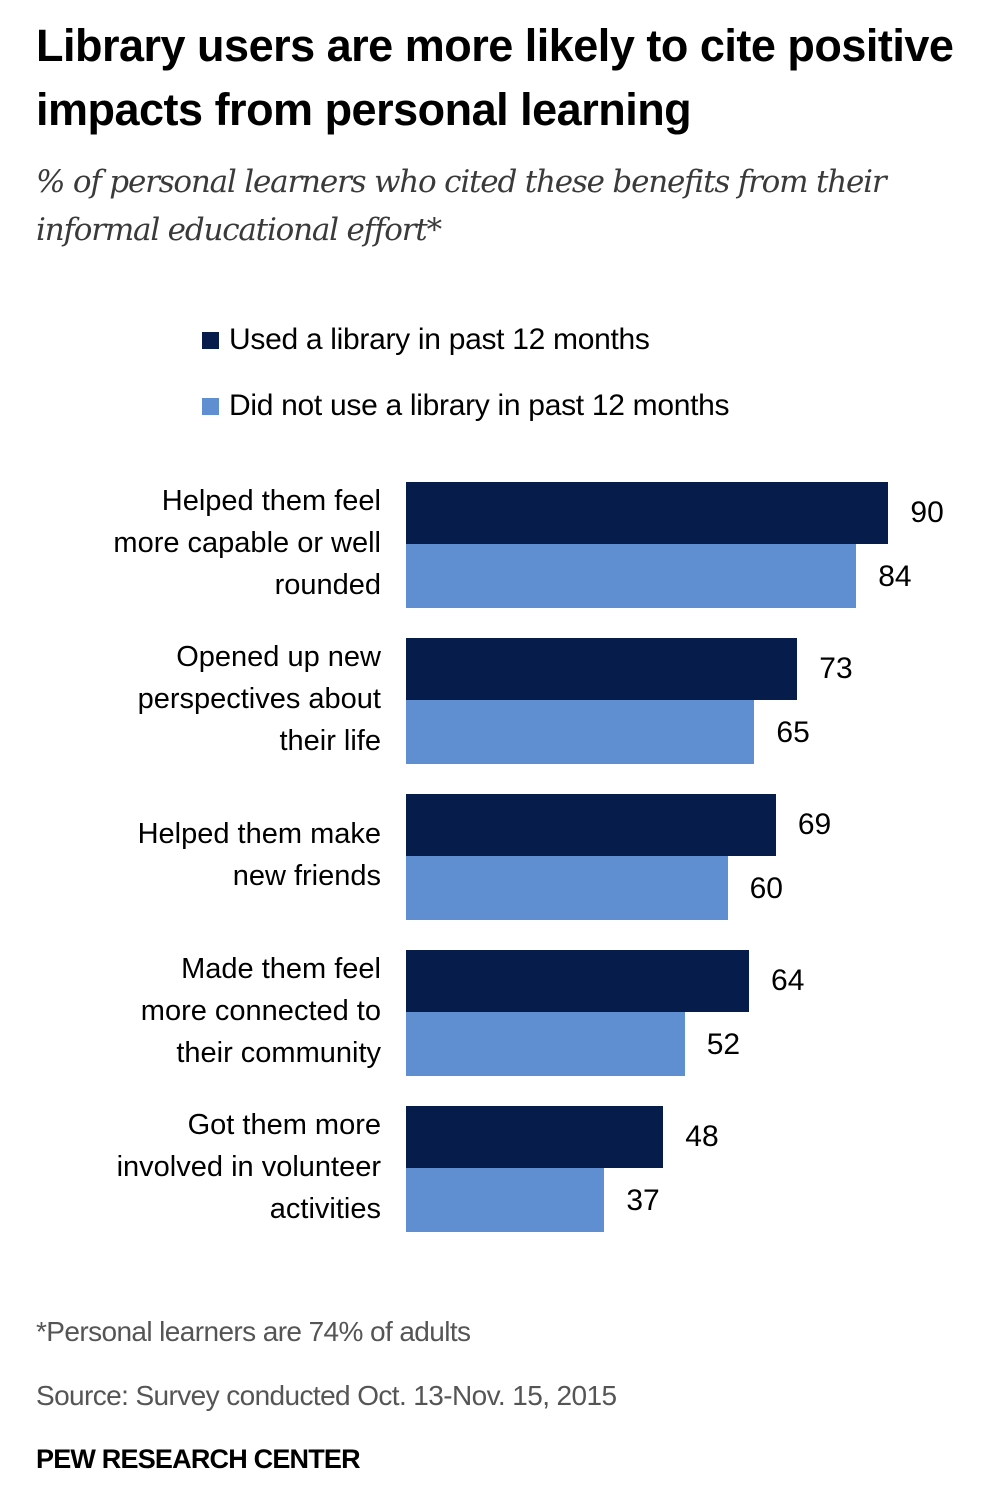 This screenshot has height=1499, width=1000. I want to click on category-label-line: their life, so click(330, 741).